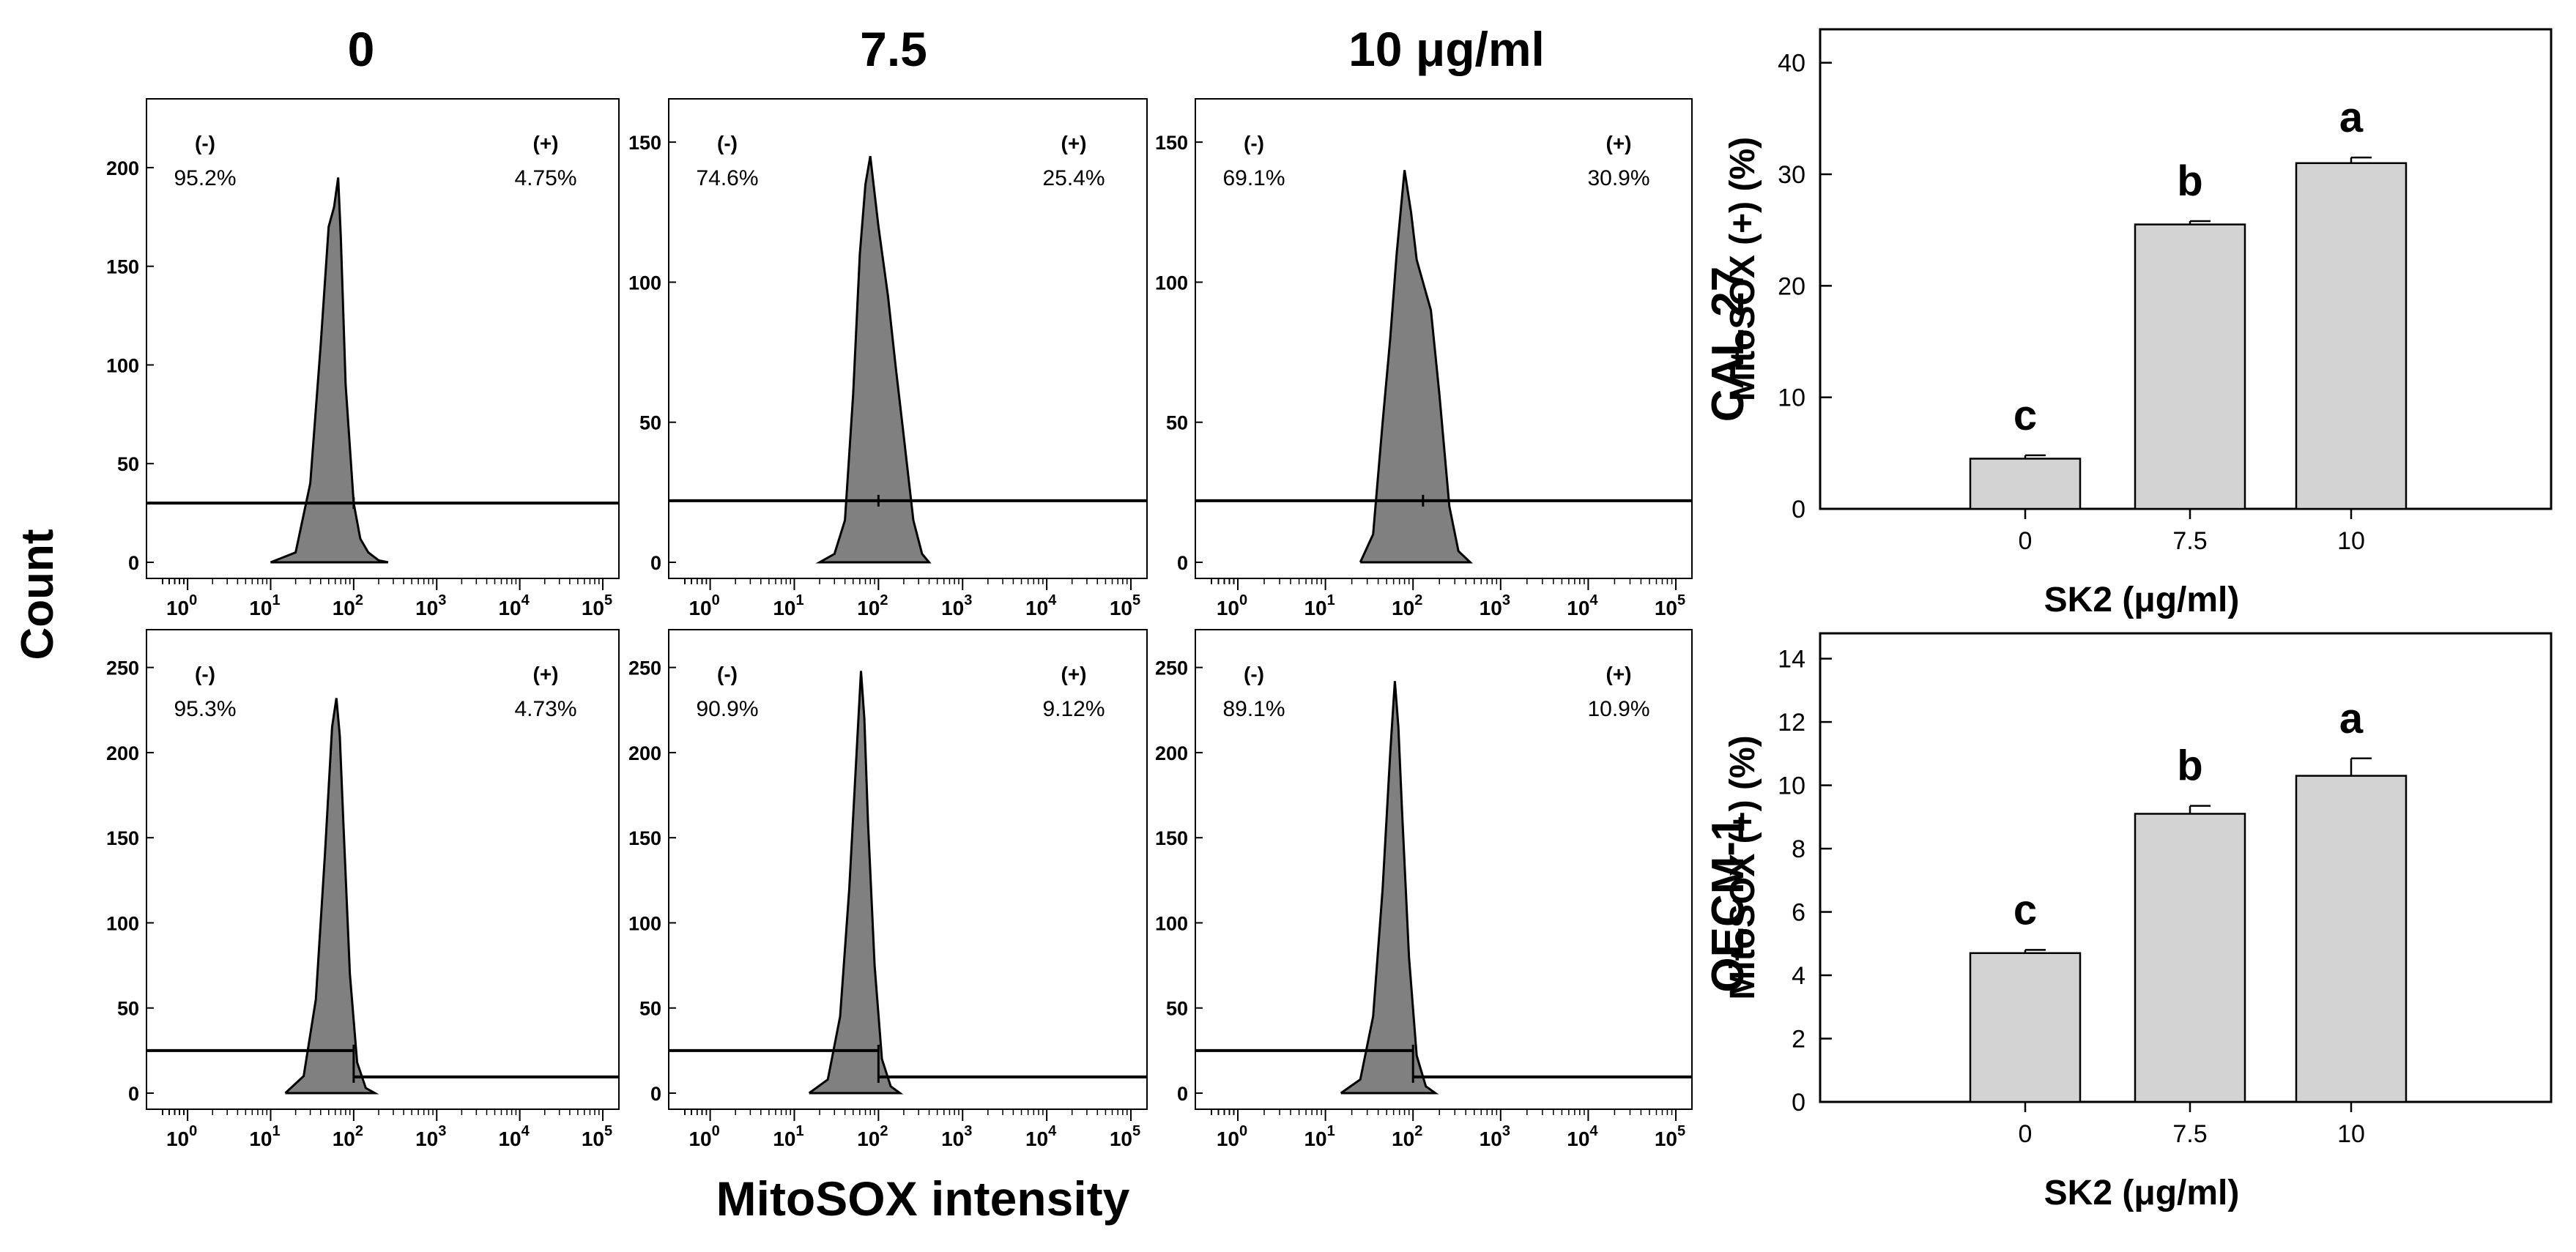  I want to click on positive-gate-percent: 10.9%, so click(1618, 709).